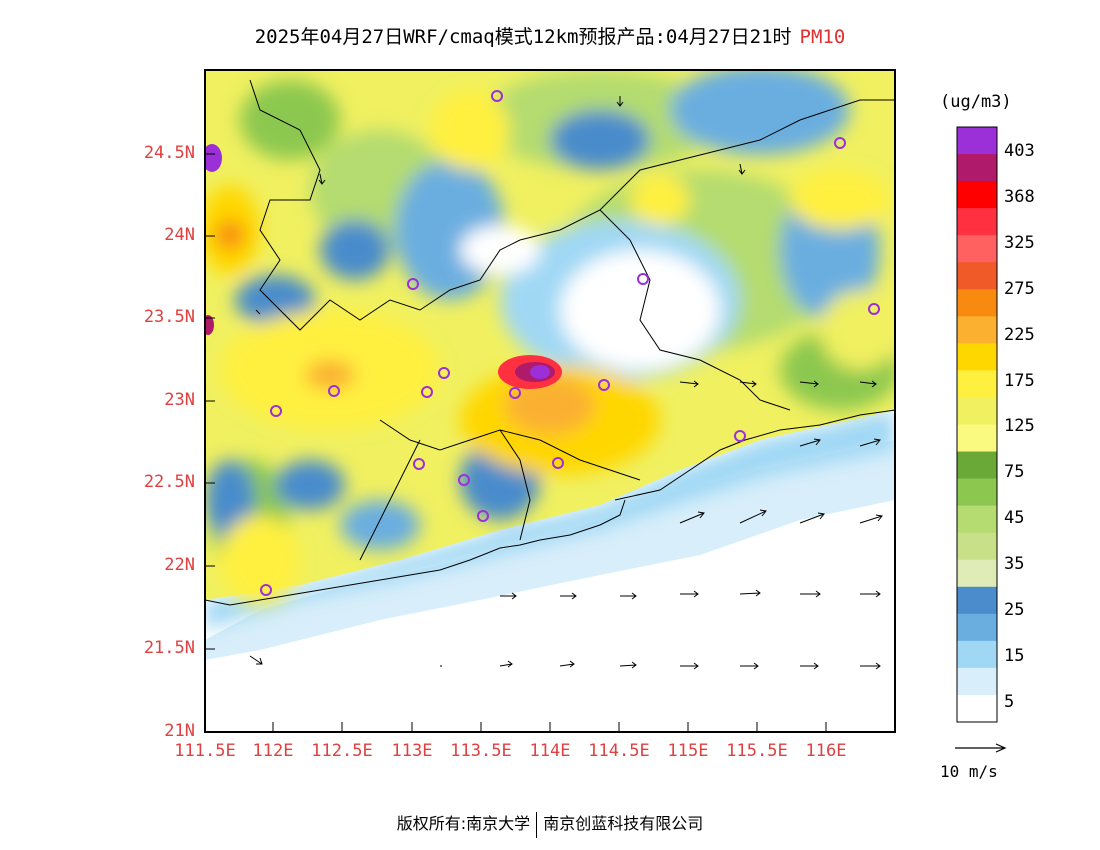  What do you see at coordinates (1019, 197) in the screenshot?
I see `colorbar-label: 368` at bounding box center [1019, 197].